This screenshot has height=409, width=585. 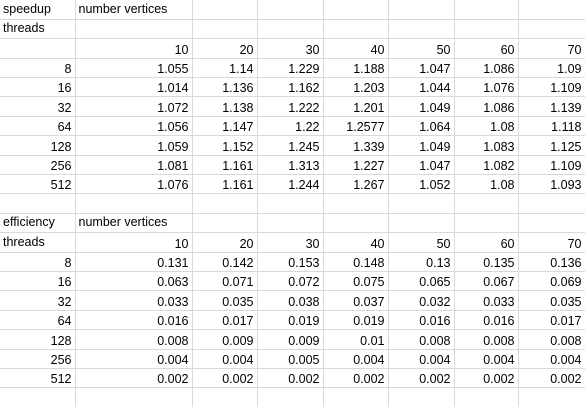 What do you see at coordinates (486, 184) in the screenshot?
I see `speedup-value-cell: 1.08` at bounding box center [486, 184].